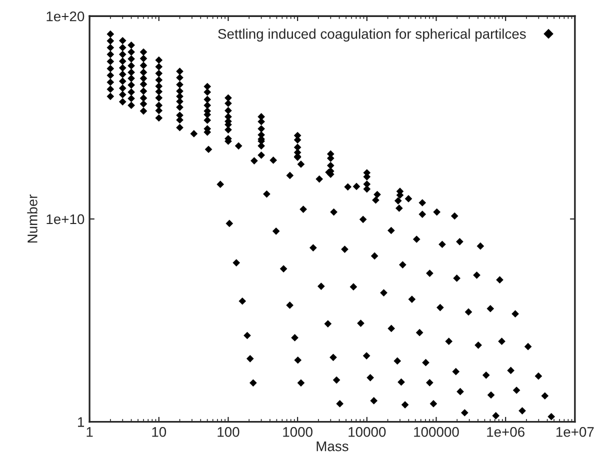  I want to click on x-tick-label: 1e+07, so click(575, 432).